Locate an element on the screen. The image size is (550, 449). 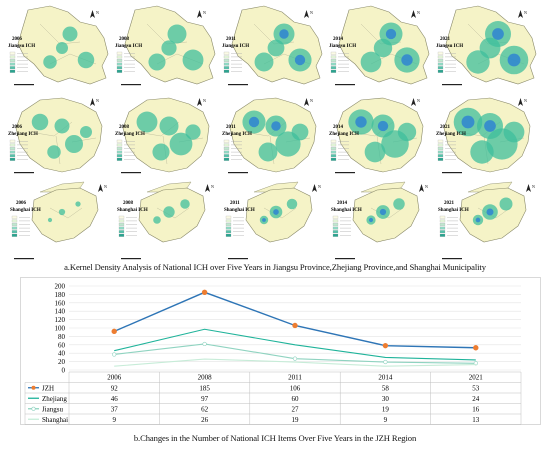
y-tick-label: 120 is located at coordinates (60, 320).